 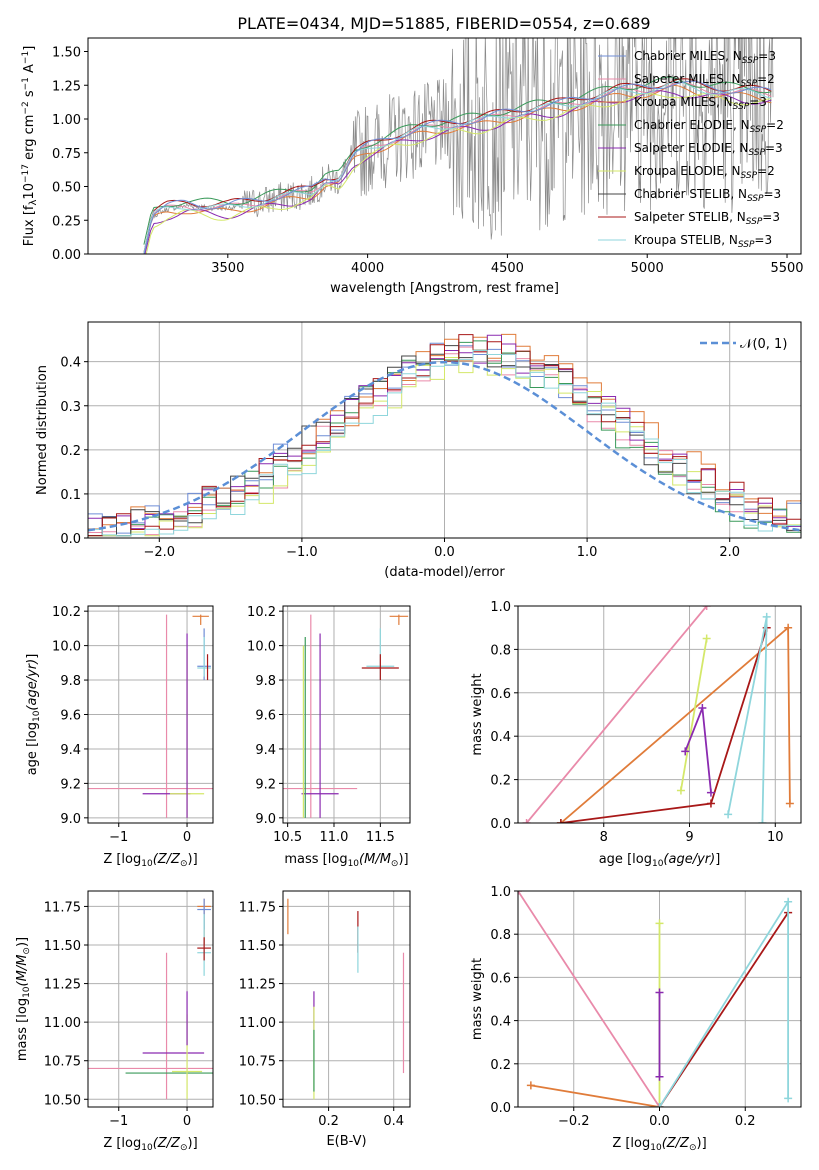 I want to click on plot-area-mass_vs_ebv, so click(x=346, y=999).